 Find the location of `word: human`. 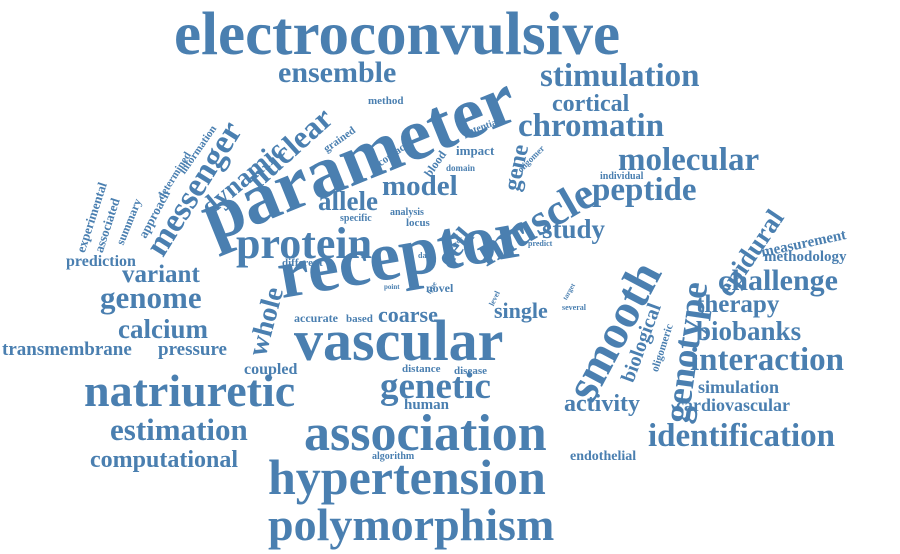

word: human is located at coordinates (427, 405).